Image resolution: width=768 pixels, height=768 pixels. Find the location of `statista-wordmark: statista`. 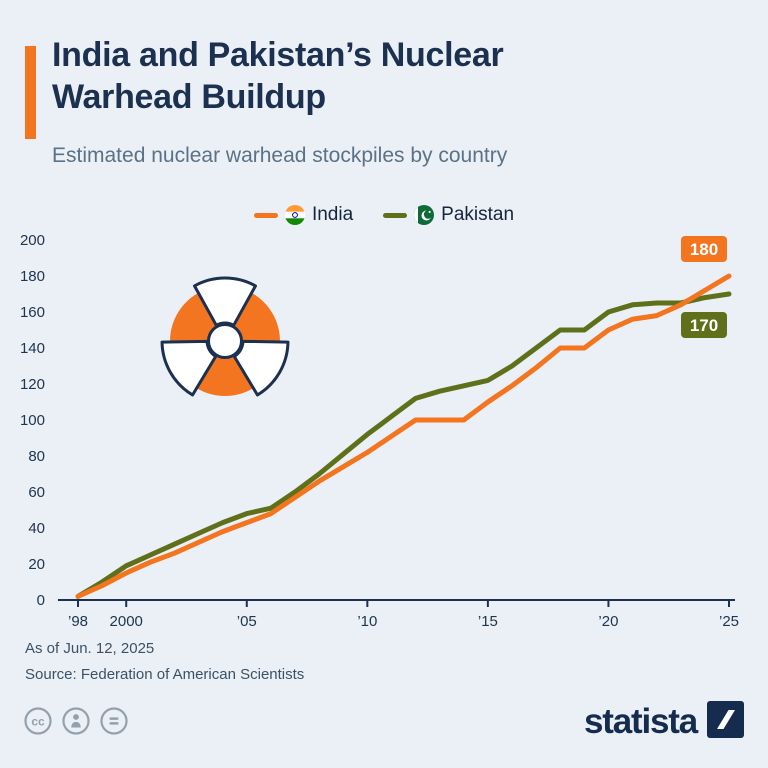

statista-wordmark: statista is located at coordinates (641, 721).